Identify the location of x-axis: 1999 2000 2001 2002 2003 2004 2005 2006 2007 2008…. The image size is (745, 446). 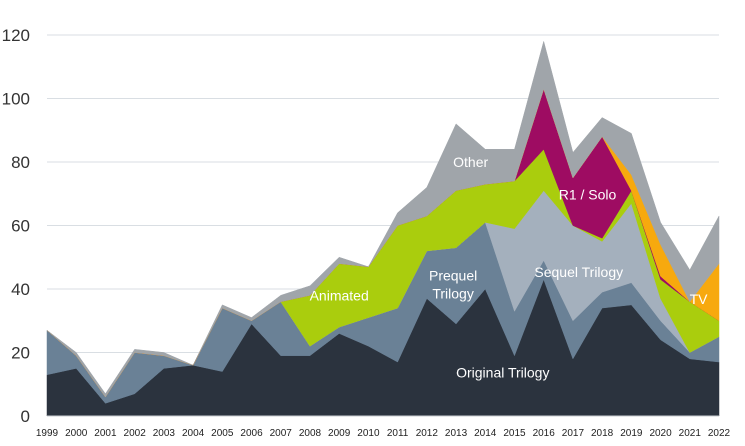
(383, 427).